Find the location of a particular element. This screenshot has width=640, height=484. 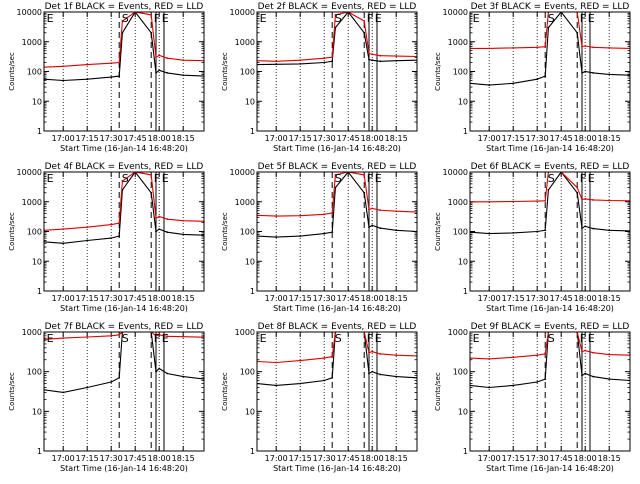

interval-label: S is located at coordinates (338, 338).